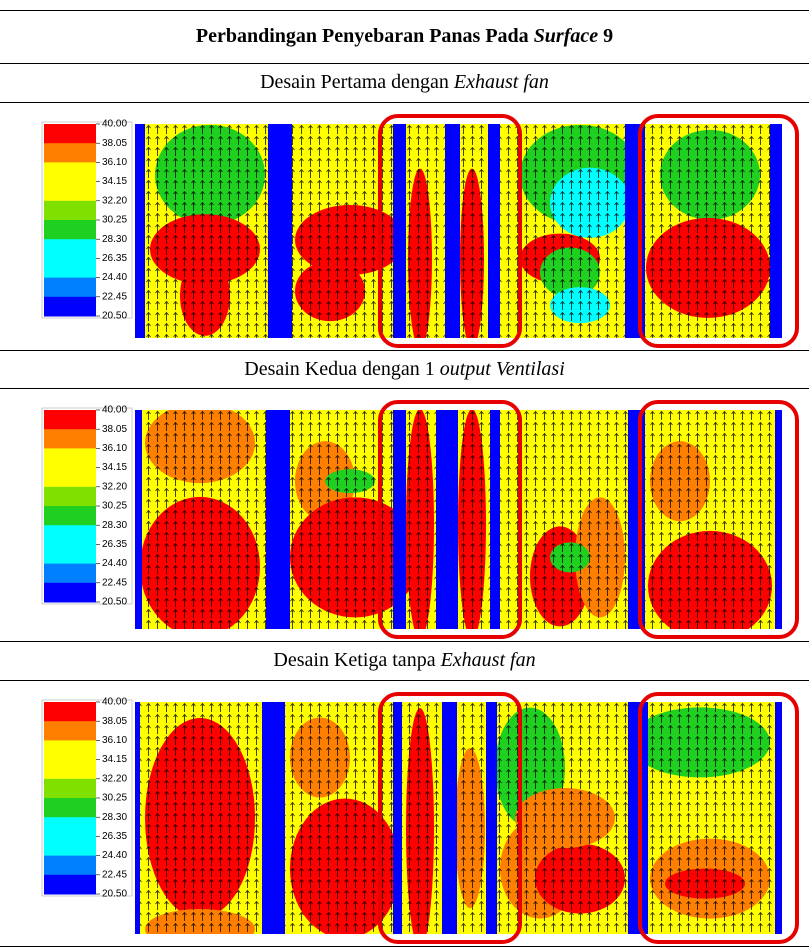 The image size is (809, 947). What do you see at coordinates (339, 369) in the screenshot?
I see `caption-text: Desain Kedua dengan 1` at bounding box center [339, 369].